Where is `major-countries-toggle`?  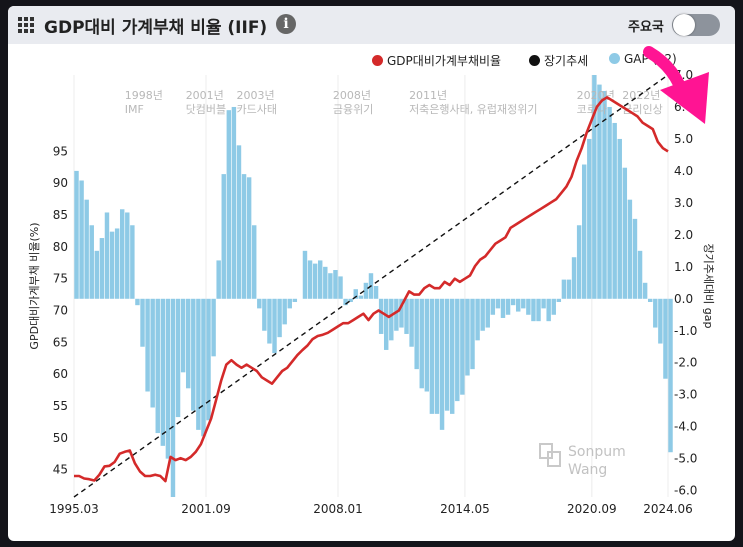
major-countries-toggle is located at coordinates (696, 25).